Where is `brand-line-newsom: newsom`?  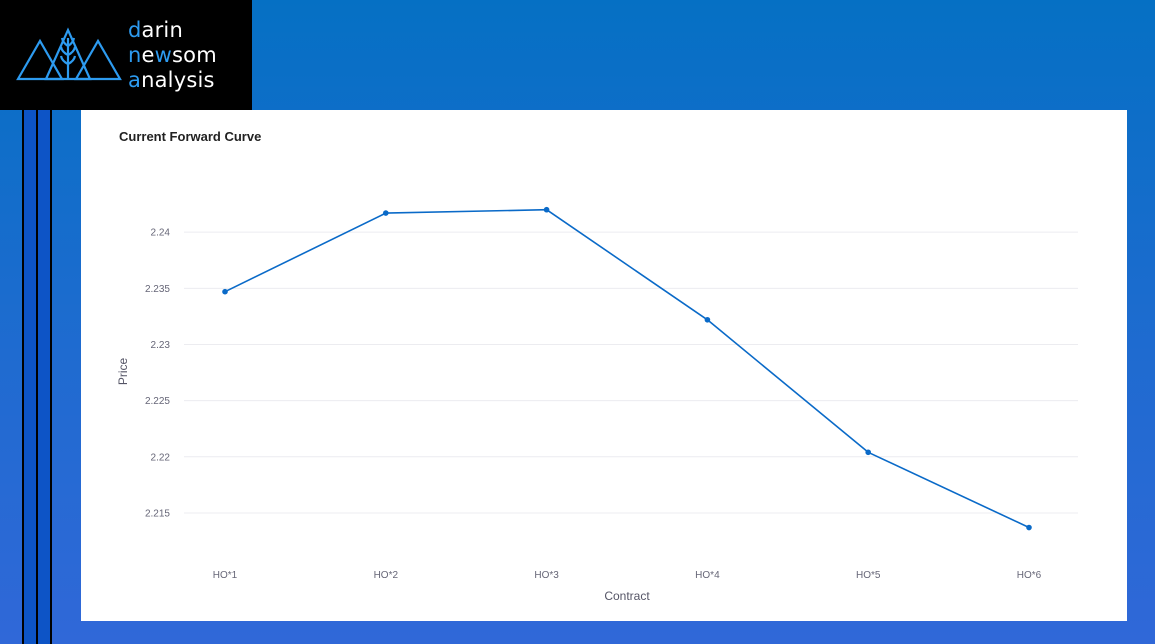
brand-line-newsom: newsom is located at coordinates (172, 55).